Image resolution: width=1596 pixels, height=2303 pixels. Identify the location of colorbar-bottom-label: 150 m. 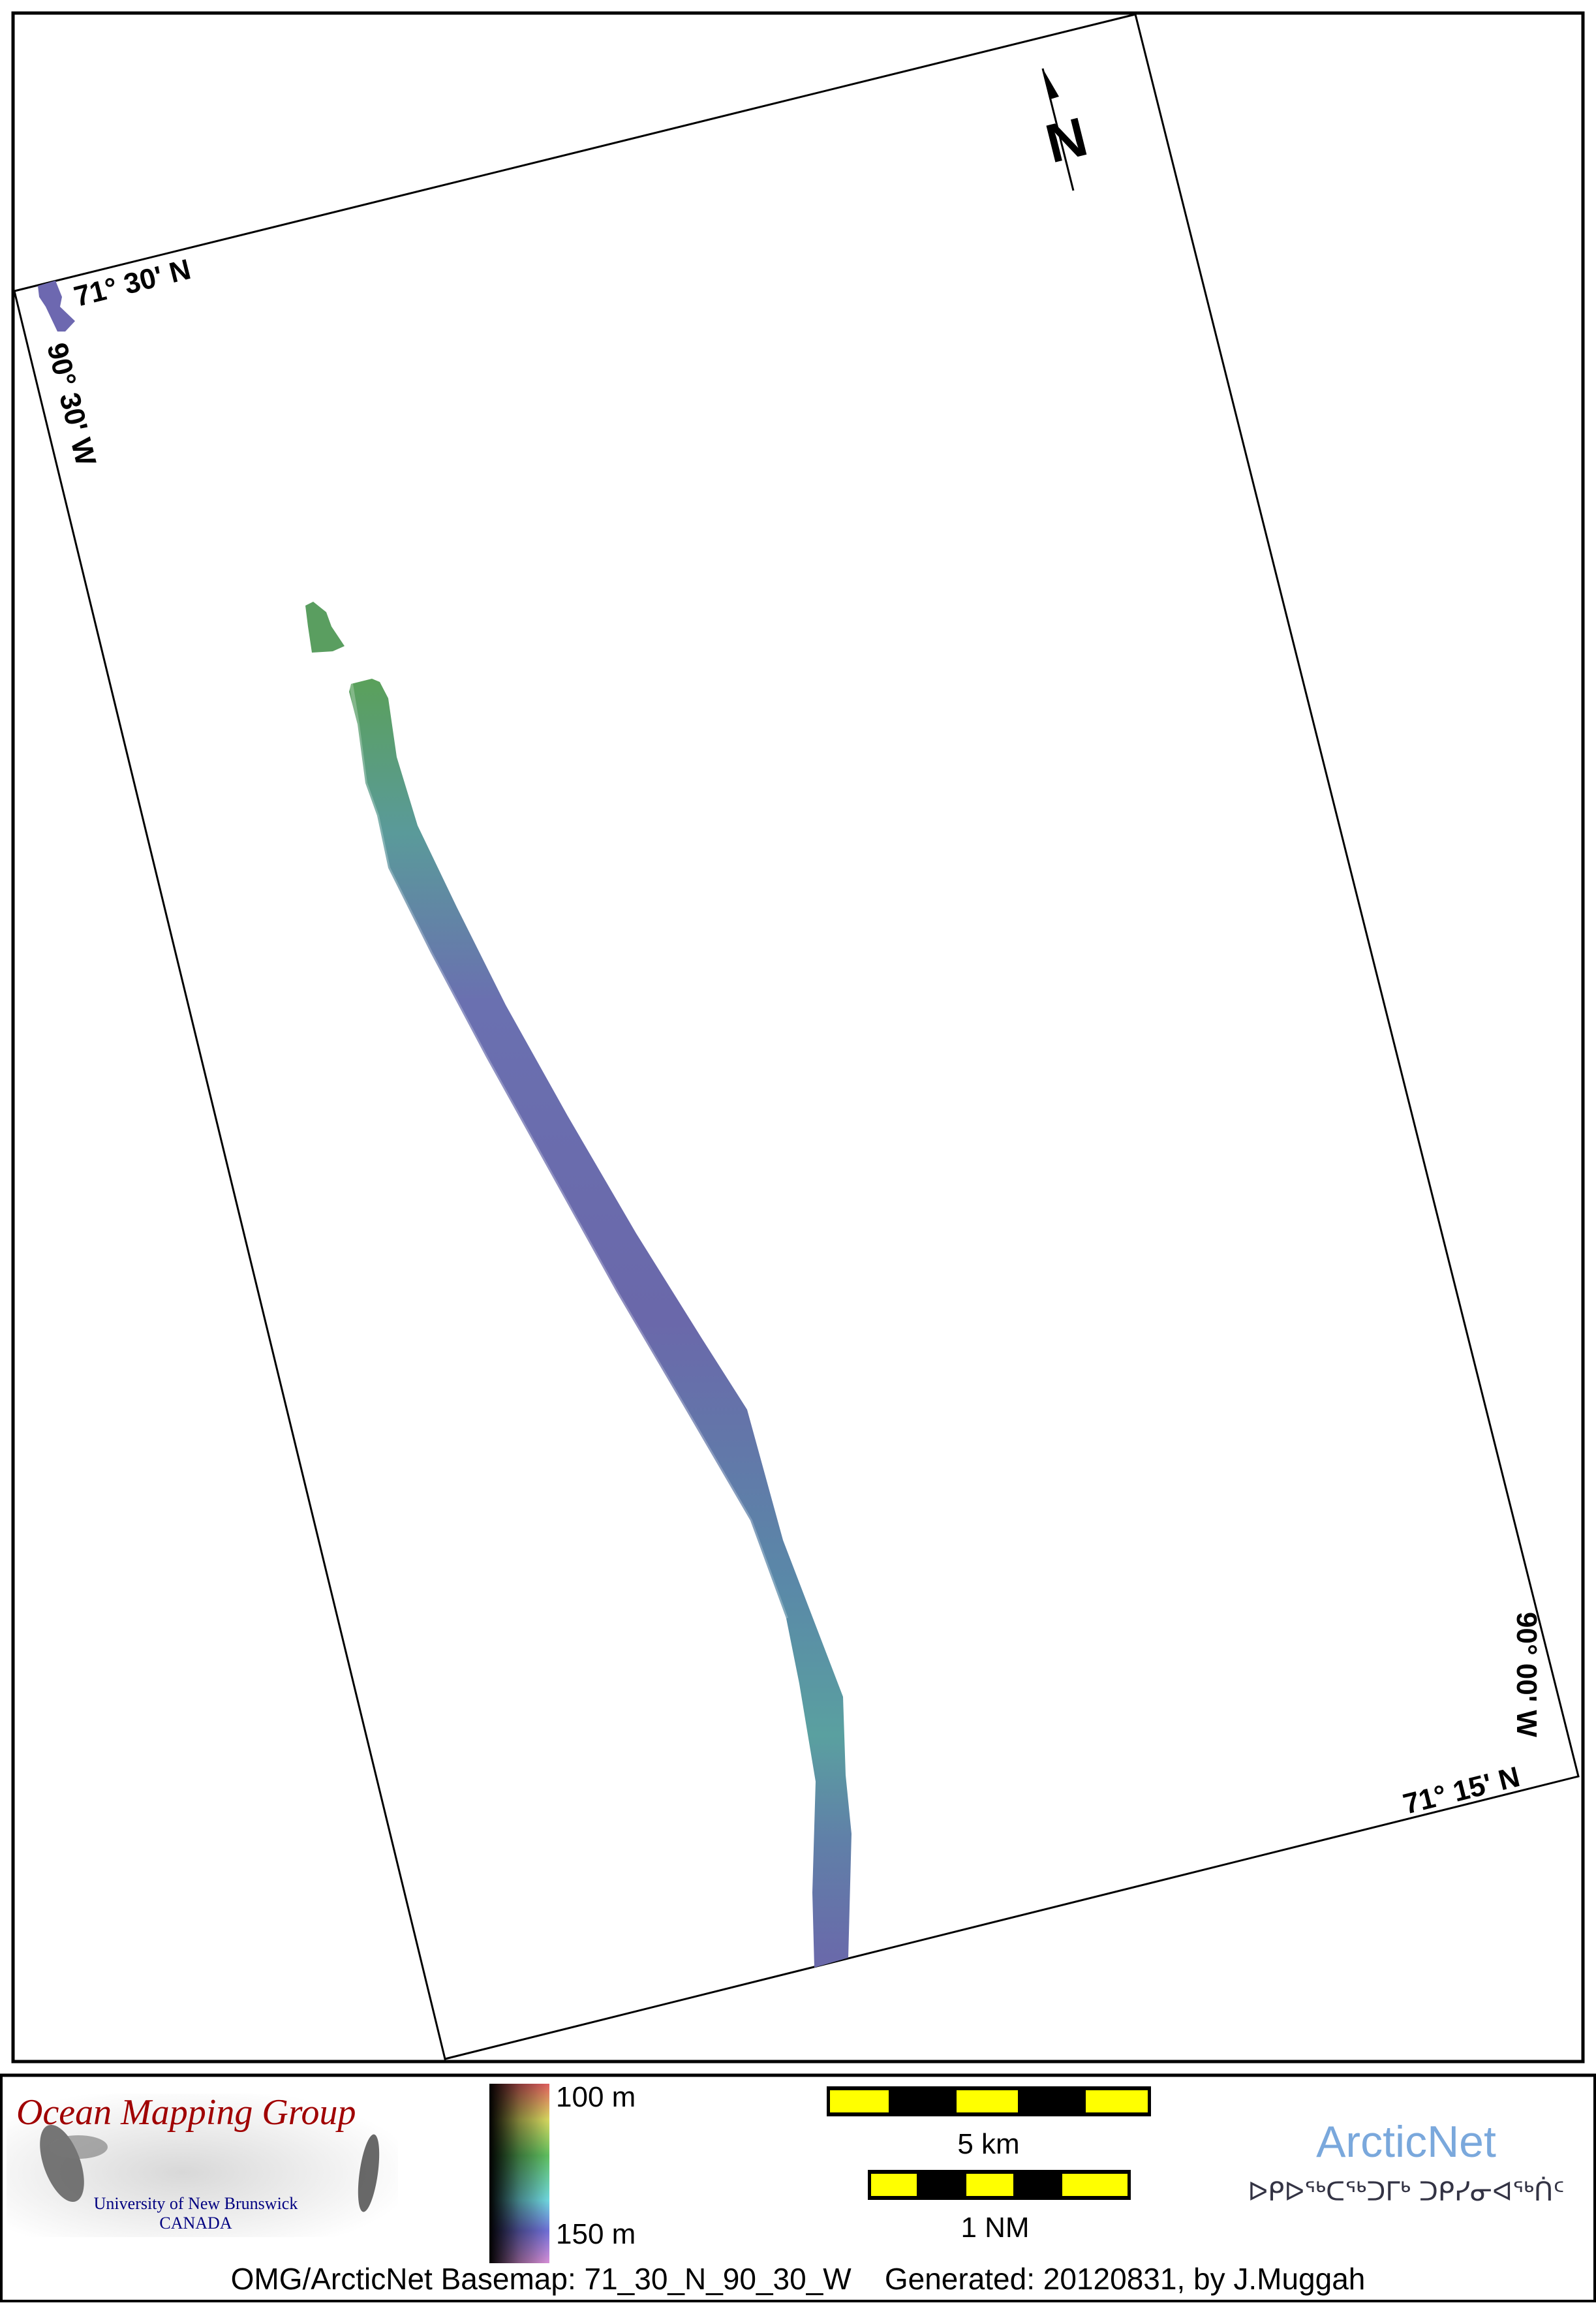
(596, 2234).